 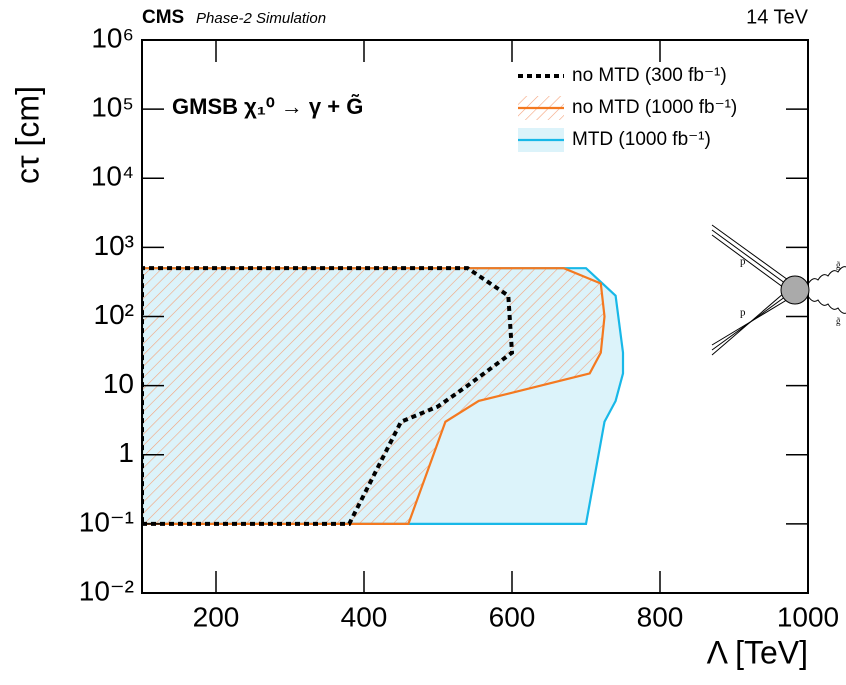 I want to click on y-tick-label: 10⁵, so click(x=112, y=107).